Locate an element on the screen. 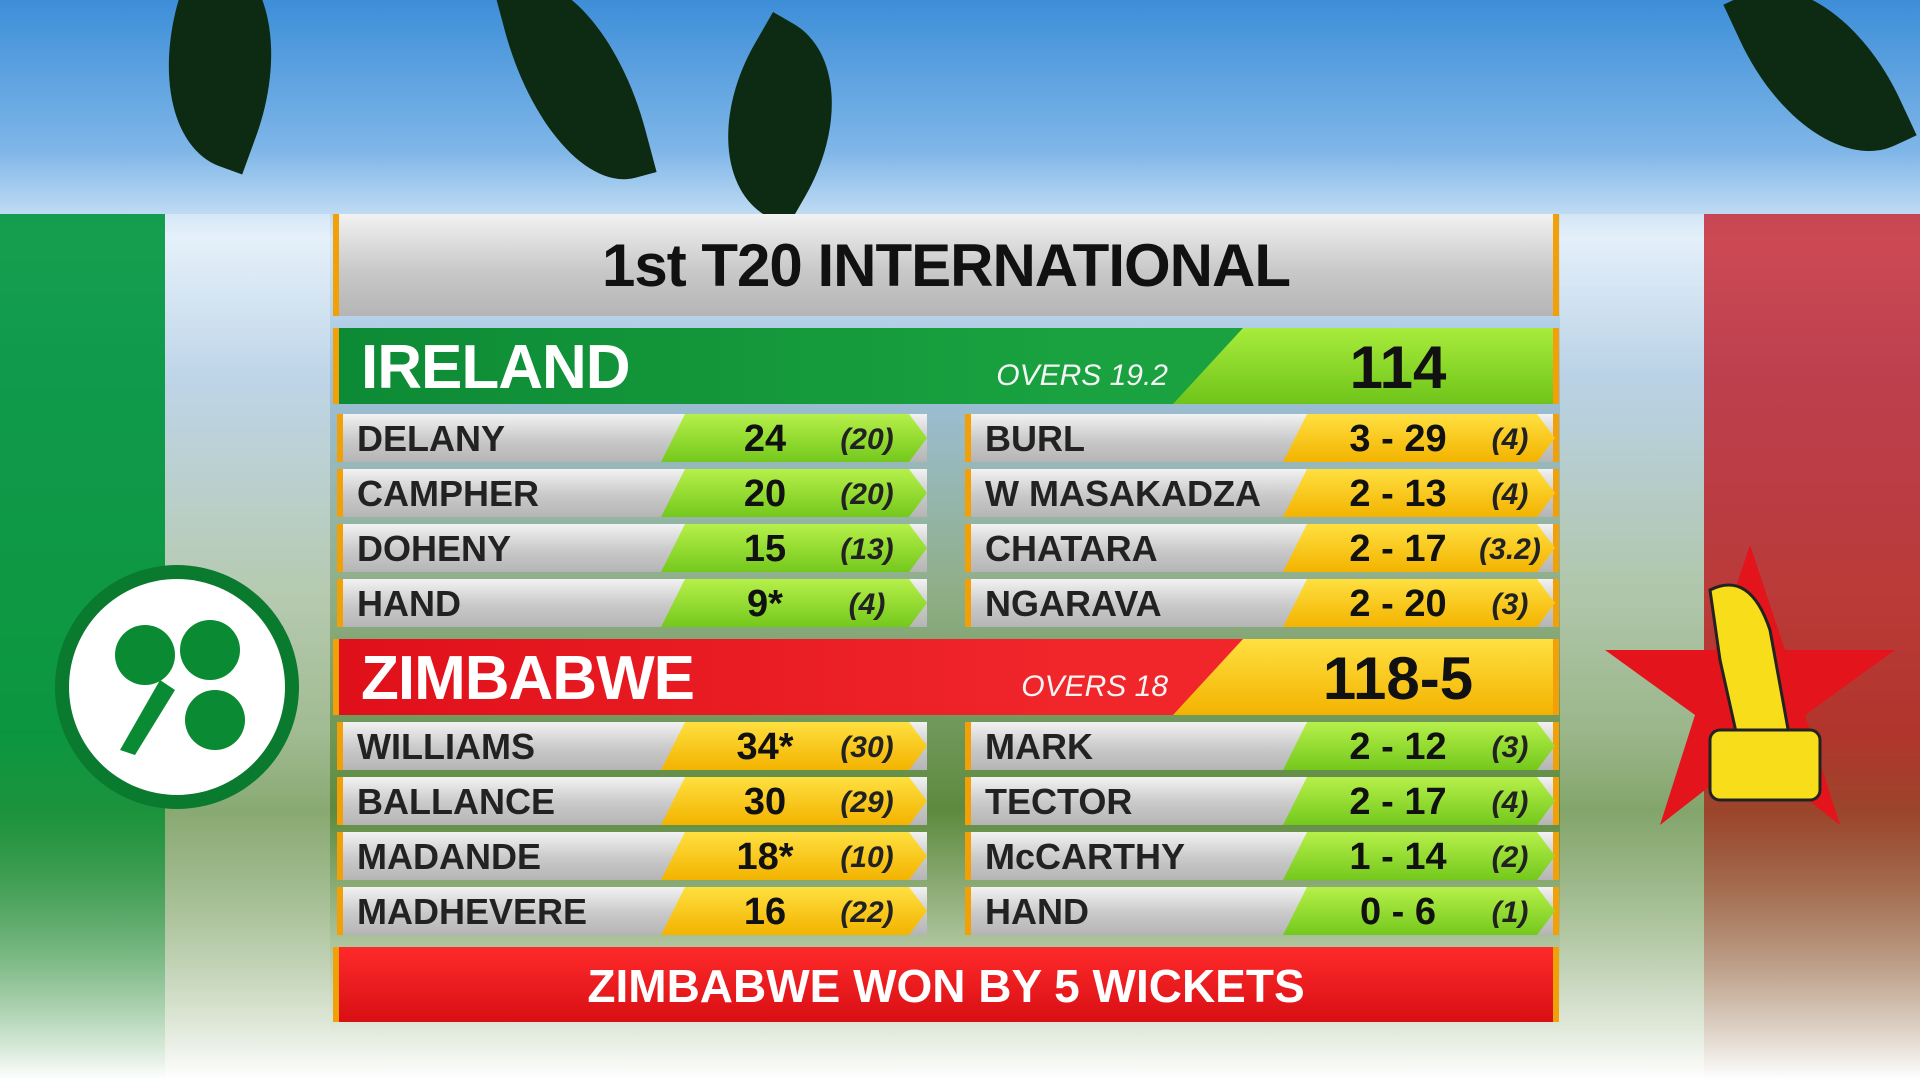 The image size is (1920, 1080). team-name: IRELAND is located at coordinates (496, 367).